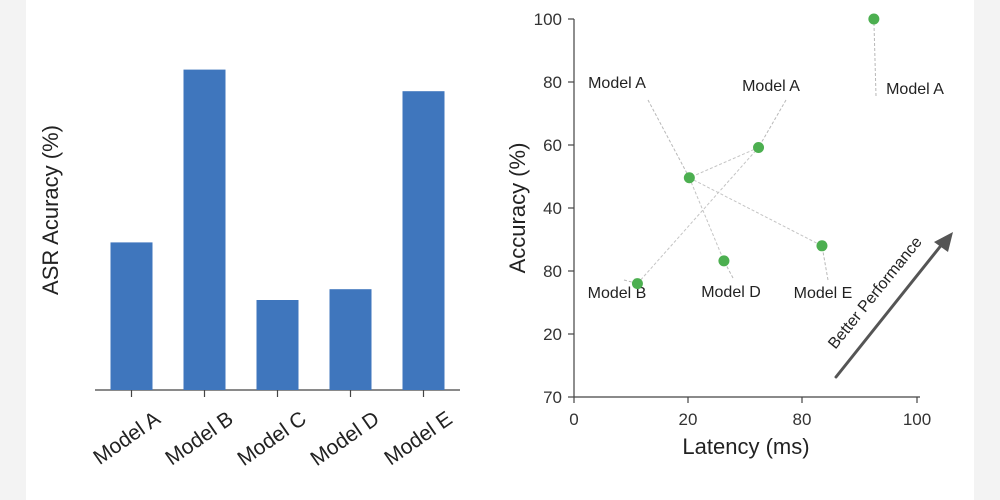 The image size is (1000, 500). I want to click on scatter-y-tick-label: 20, so click(552, 334).